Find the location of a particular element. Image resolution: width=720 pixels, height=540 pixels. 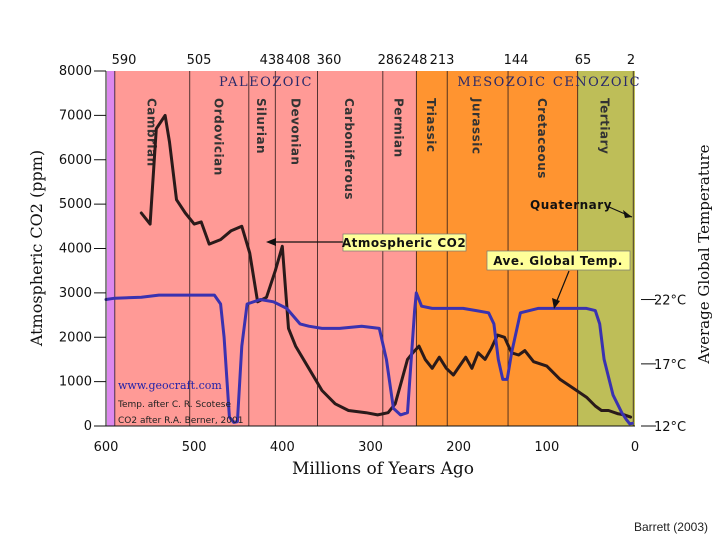

period-label: Permian is located at coordinates (399, 128).